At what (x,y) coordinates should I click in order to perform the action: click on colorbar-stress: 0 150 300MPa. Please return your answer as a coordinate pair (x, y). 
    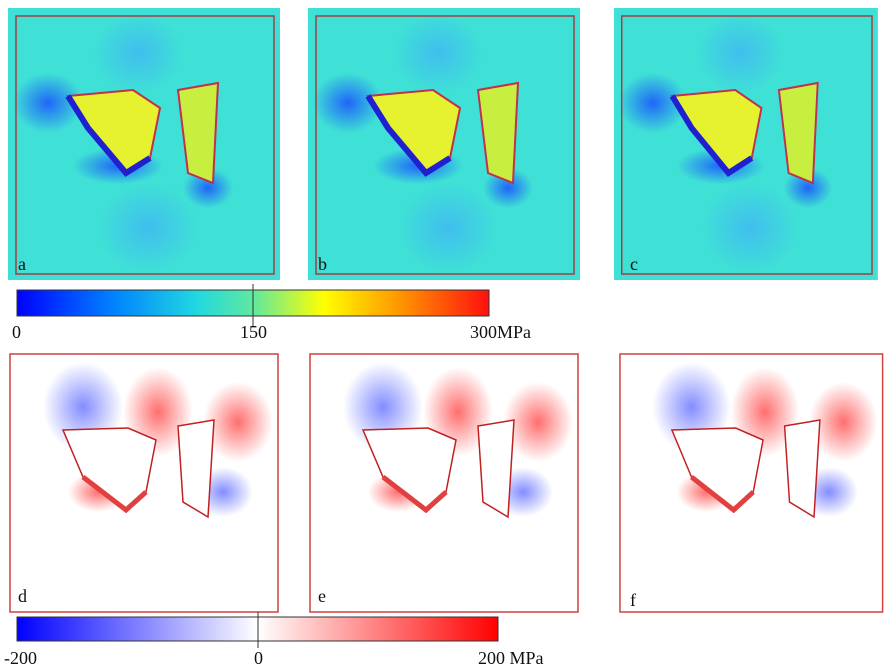
    Looking at the image, I should click on (271, 313).